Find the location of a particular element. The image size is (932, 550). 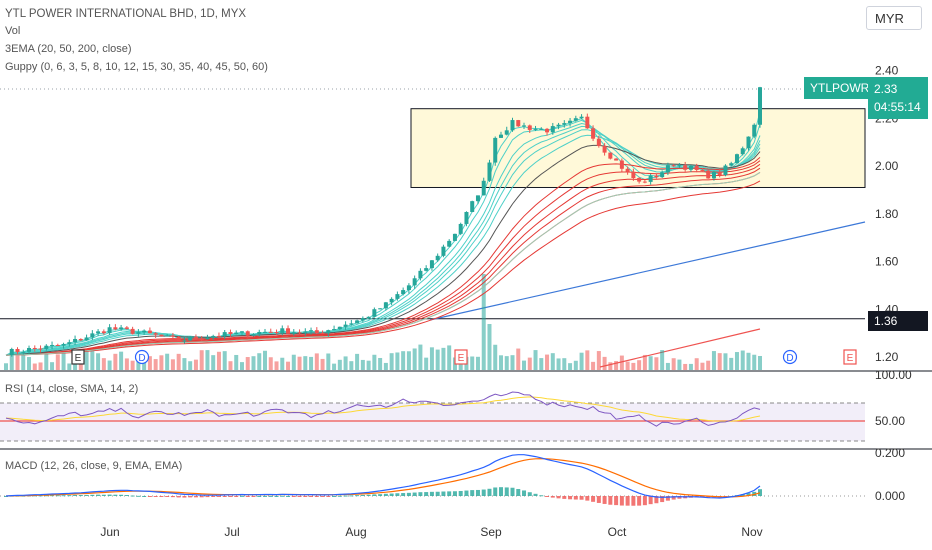

ema-legend: 3EMA (20, 50, 200, close) is located at coordinates (68, 49).